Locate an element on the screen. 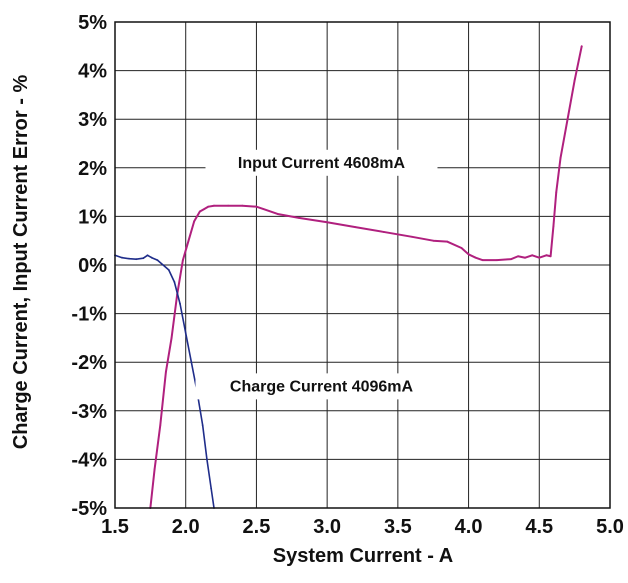 The height and width of the screenshot is (583, 628). y-tick-label: 1% is located at coordinates (92, 217).